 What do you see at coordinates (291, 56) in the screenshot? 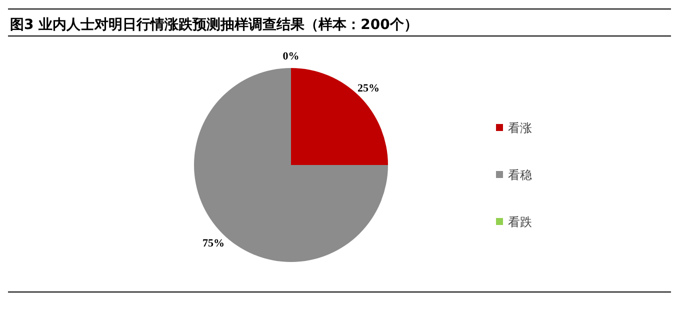
I see `text: 0%` at bounding box center [291, 56].